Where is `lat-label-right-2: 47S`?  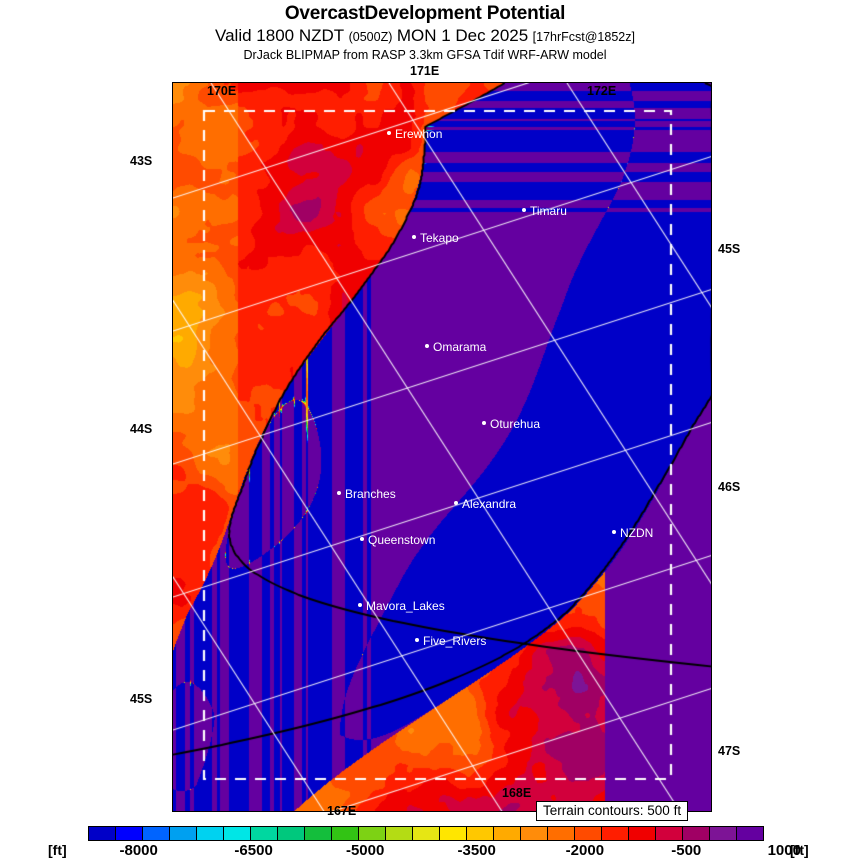 lat-label-right-2: 47S is located at coordinates (729, 751).